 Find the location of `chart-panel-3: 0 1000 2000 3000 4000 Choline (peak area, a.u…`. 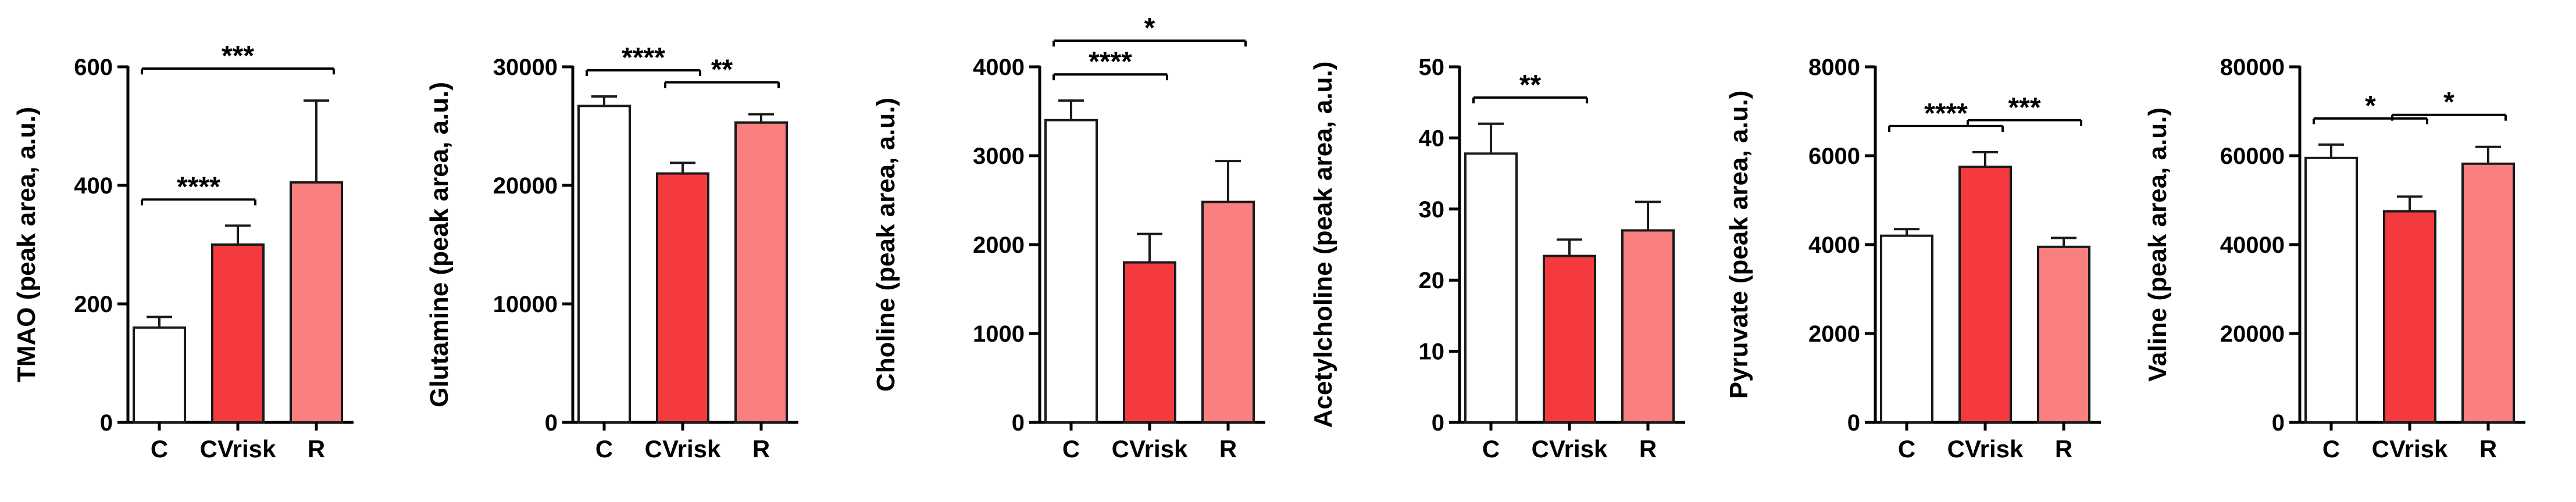

chart-panel-3: 0 1000 2000 3000 4000 Choline (peak area, a.u… is located at coordinates (1068, 237).